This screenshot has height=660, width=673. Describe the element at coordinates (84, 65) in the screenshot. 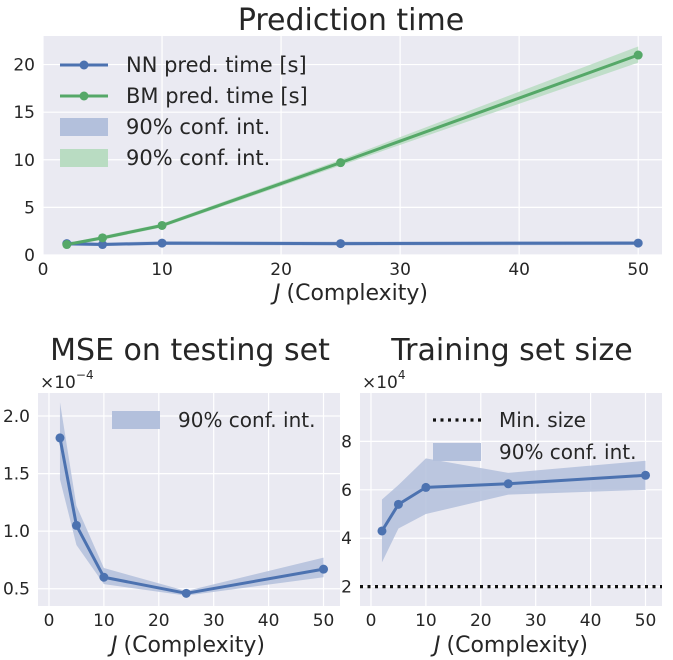

I see `legend-marker` at that location.